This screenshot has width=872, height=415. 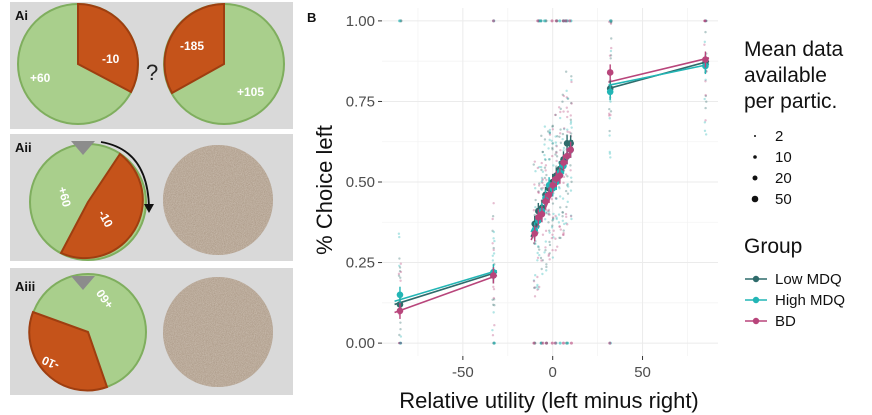 I want to click on aii-pie: +60 -10, so click(x=88, y=202).